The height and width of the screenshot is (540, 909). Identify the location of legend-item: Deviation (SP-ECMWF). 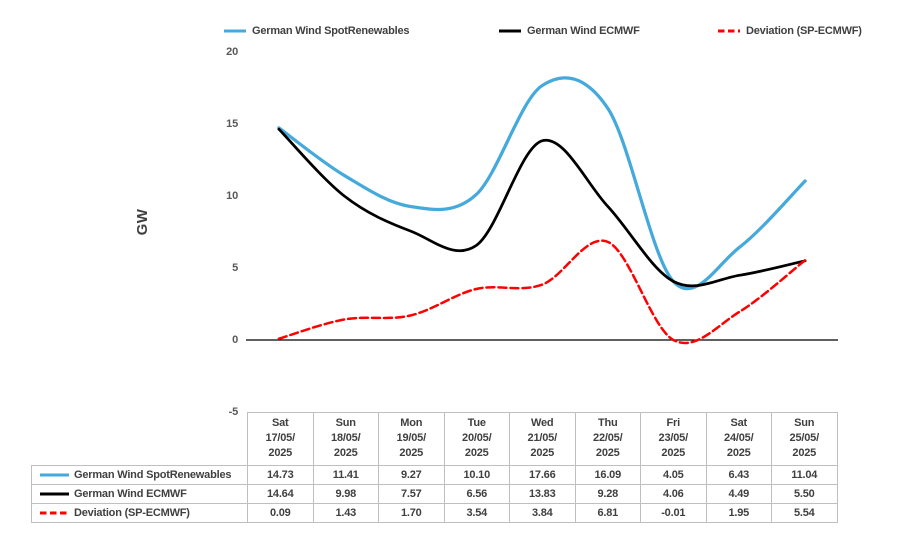
(789, 31).